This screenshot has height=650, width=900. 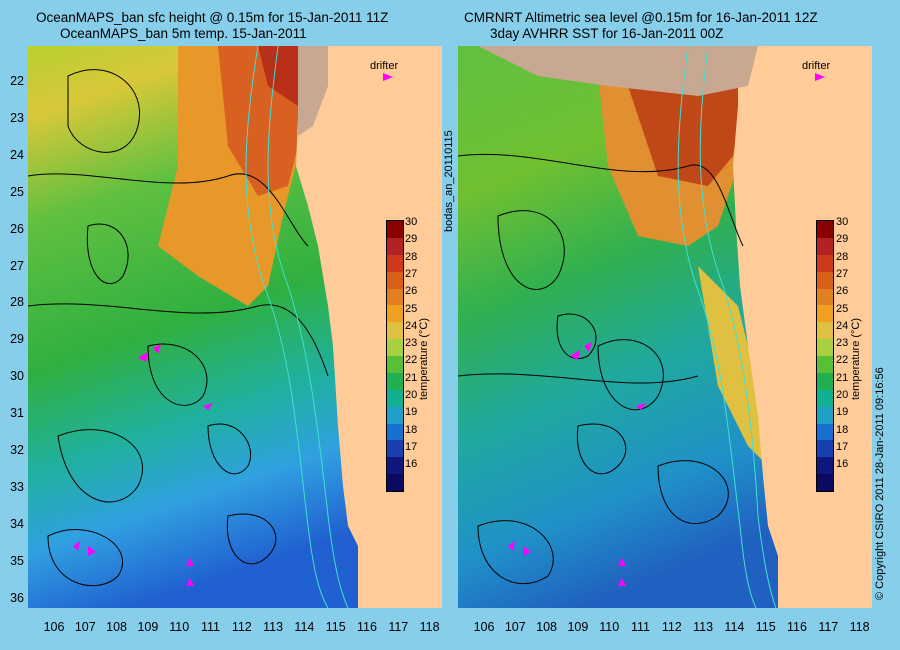 What do you see at coordinates (17, 117) in the screenshot?
I see `latitude-tick-label: 23` at bounding box center [17, 117].